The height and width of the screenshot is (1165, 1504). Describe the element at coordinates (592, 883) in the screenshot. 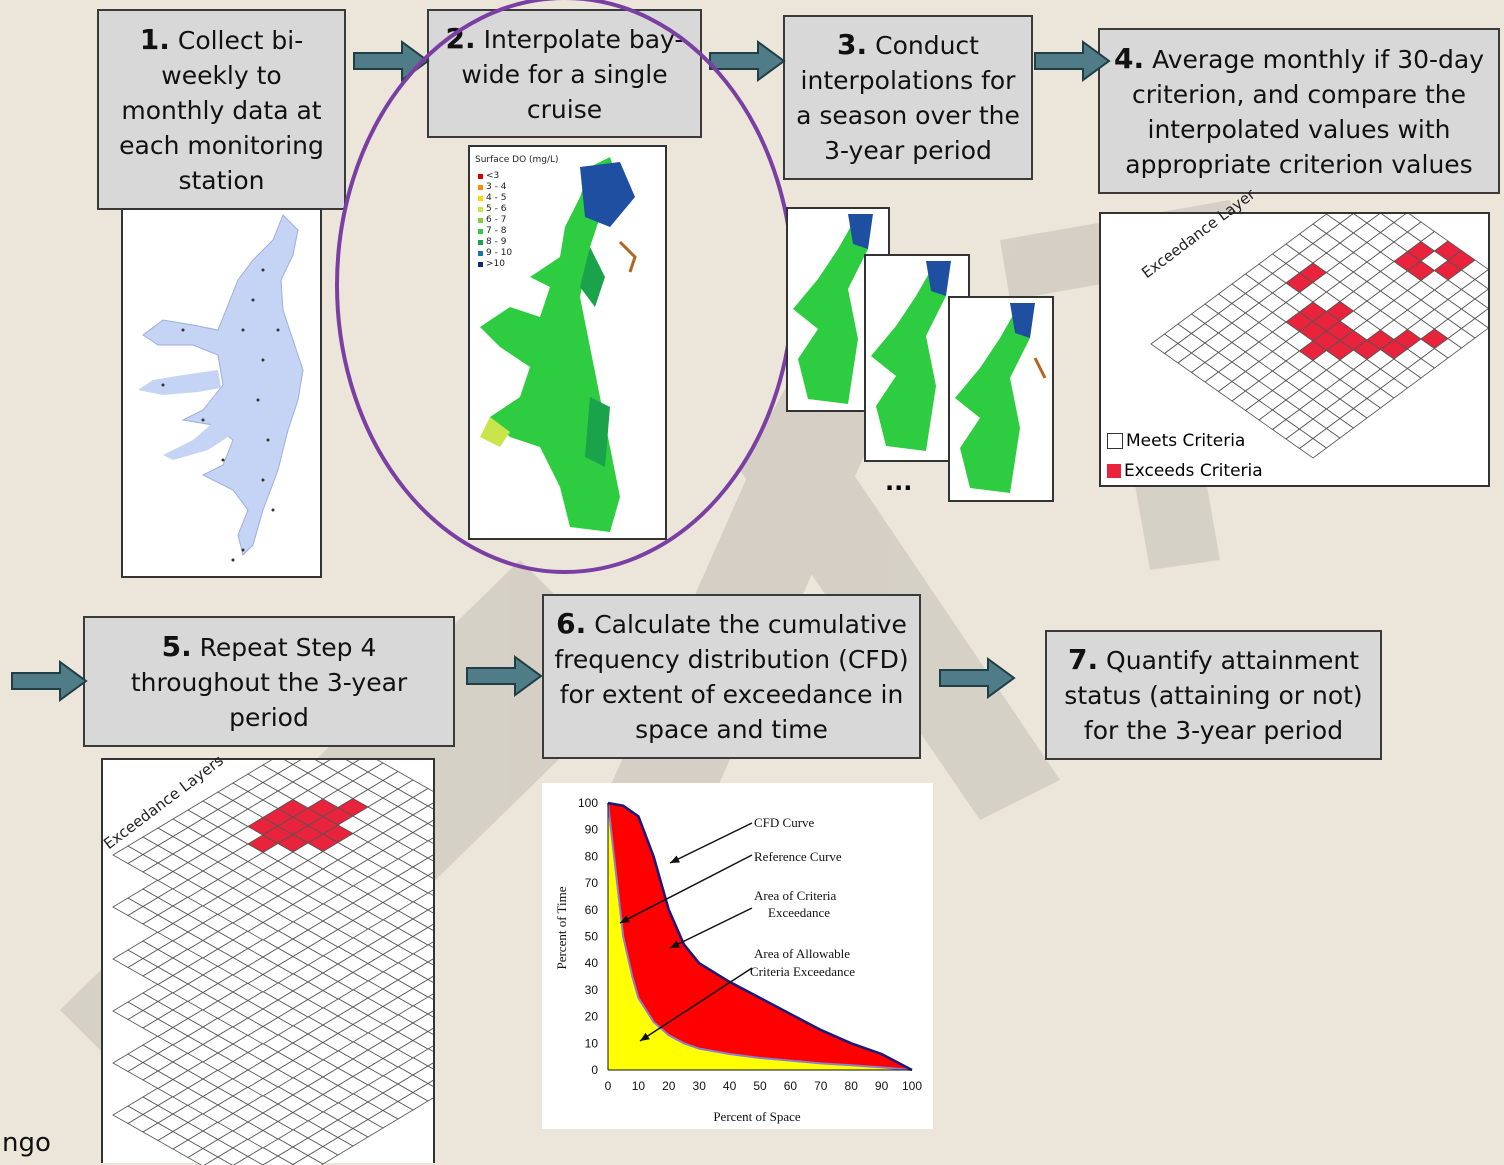

I see `y-tick-label: 70` at that location.